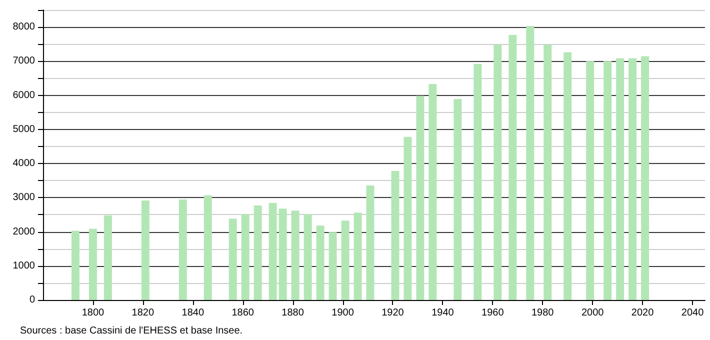 The image size is (710, 340). What do you see at coordinates (24, 27) in the screenshot?
I see `y-tick-label: 8000` at bounding box center [24, 27].